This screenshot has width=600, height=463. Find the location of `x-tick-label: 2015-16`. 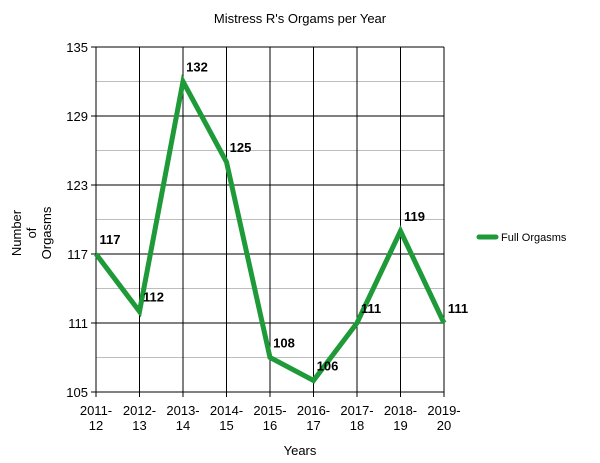

x-tick-label: 2015-16 is located at coordinates (269, 418).